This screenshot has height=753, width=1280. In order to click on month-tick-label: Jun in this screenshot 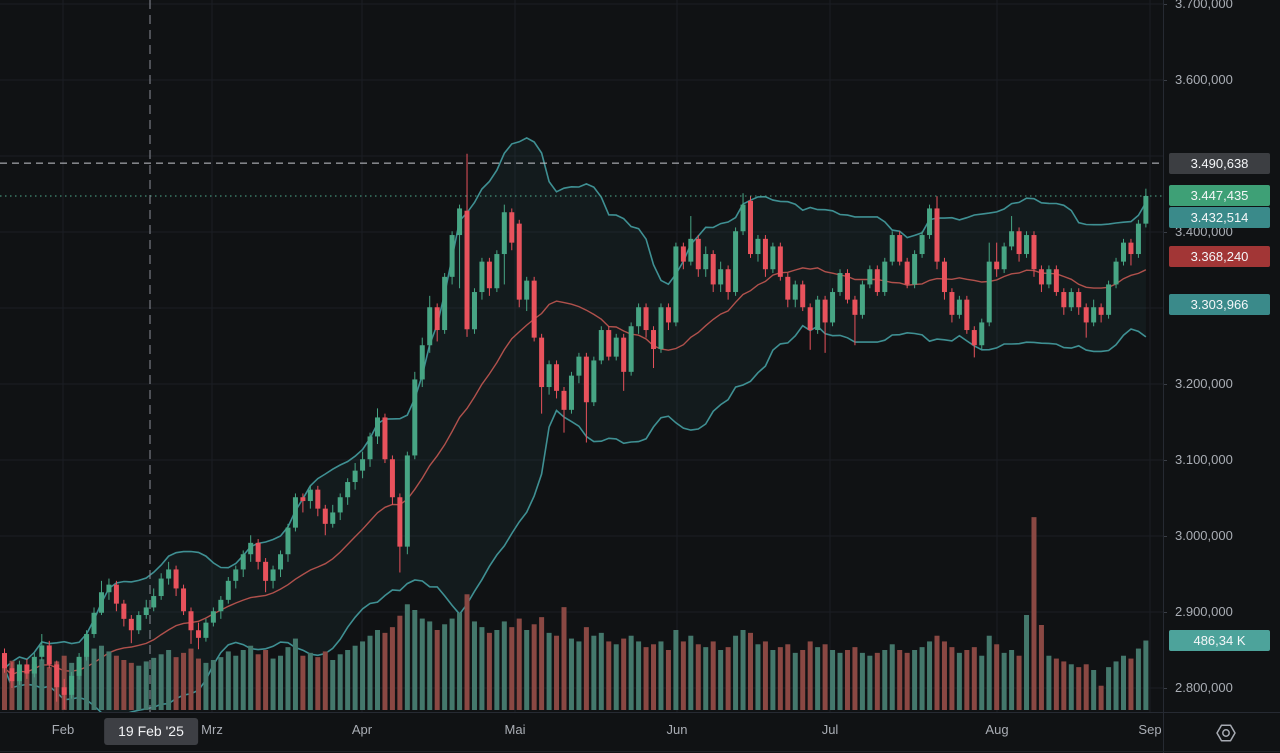, I will do `click(677, 729)`.